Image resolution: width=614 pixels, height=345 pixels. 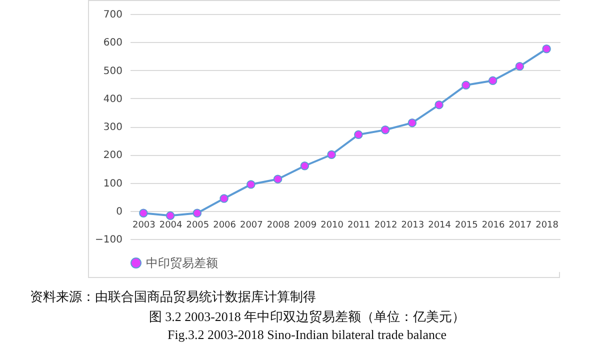 I want to click on x-tick-label: 2014, so click(x=440, y=225).